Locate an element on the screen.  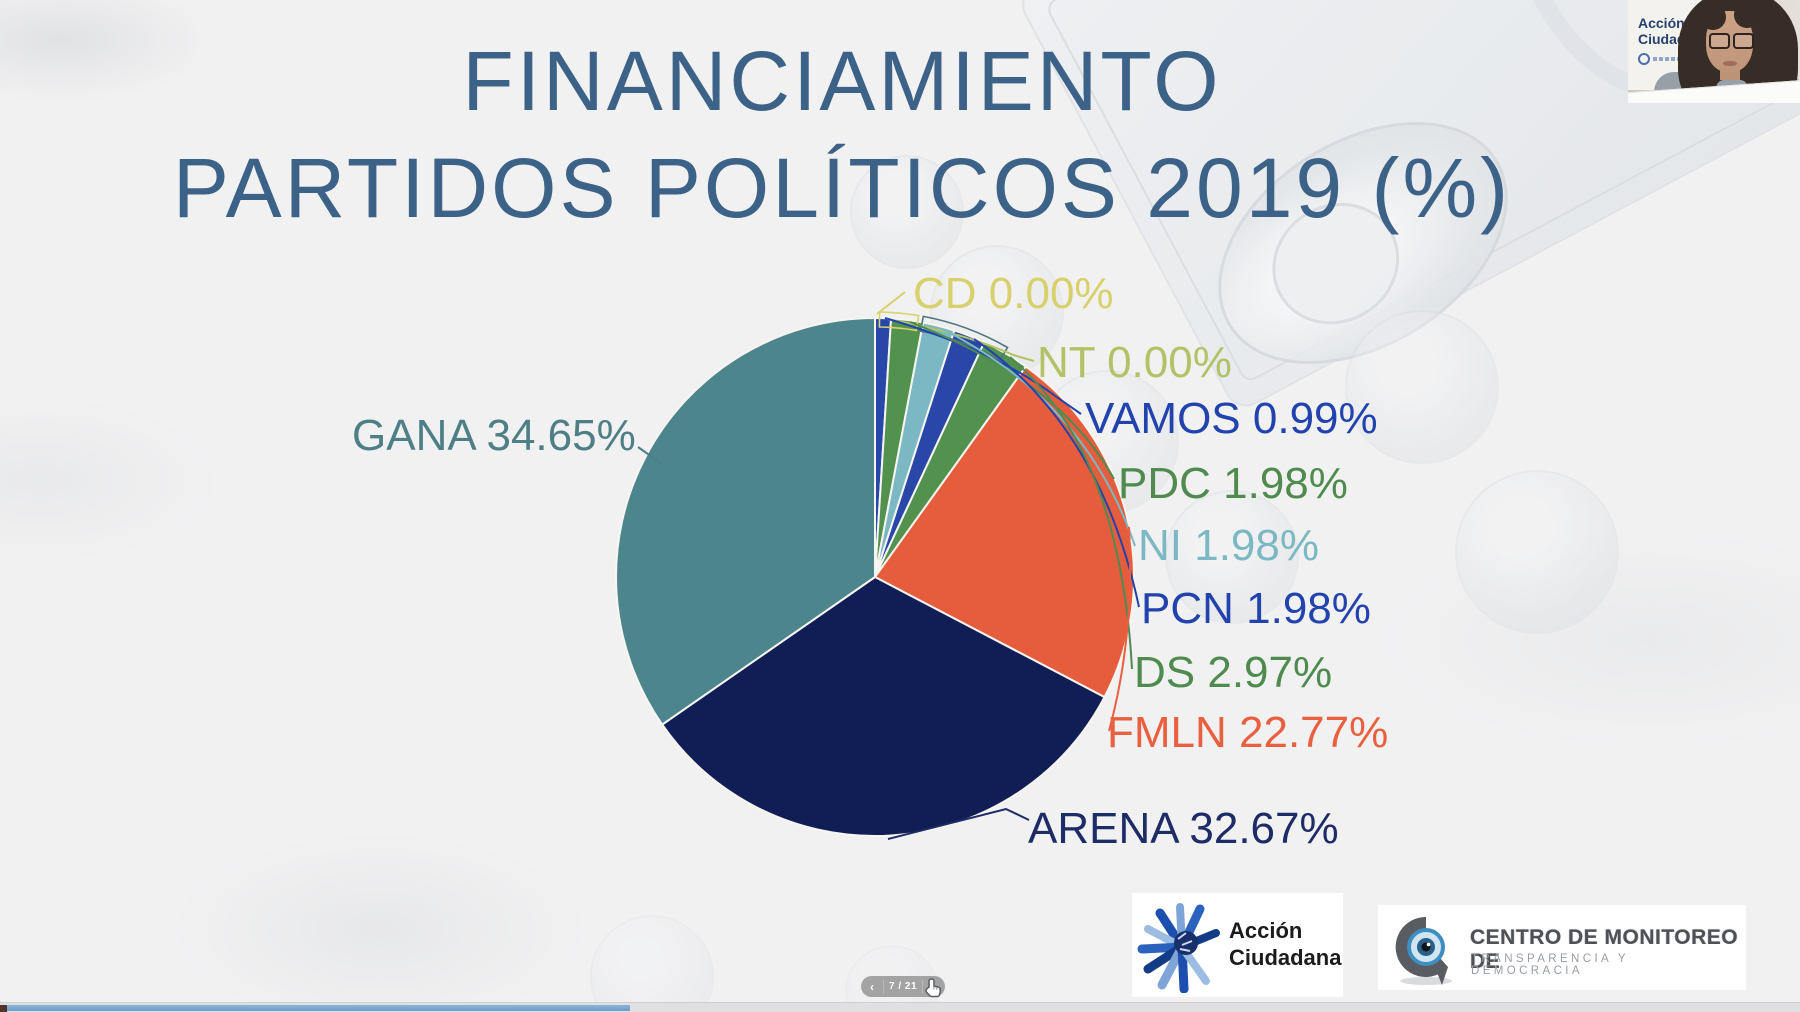
pie-label-fmln: FMLN 22.77% is located at coordinates (1248, 732).